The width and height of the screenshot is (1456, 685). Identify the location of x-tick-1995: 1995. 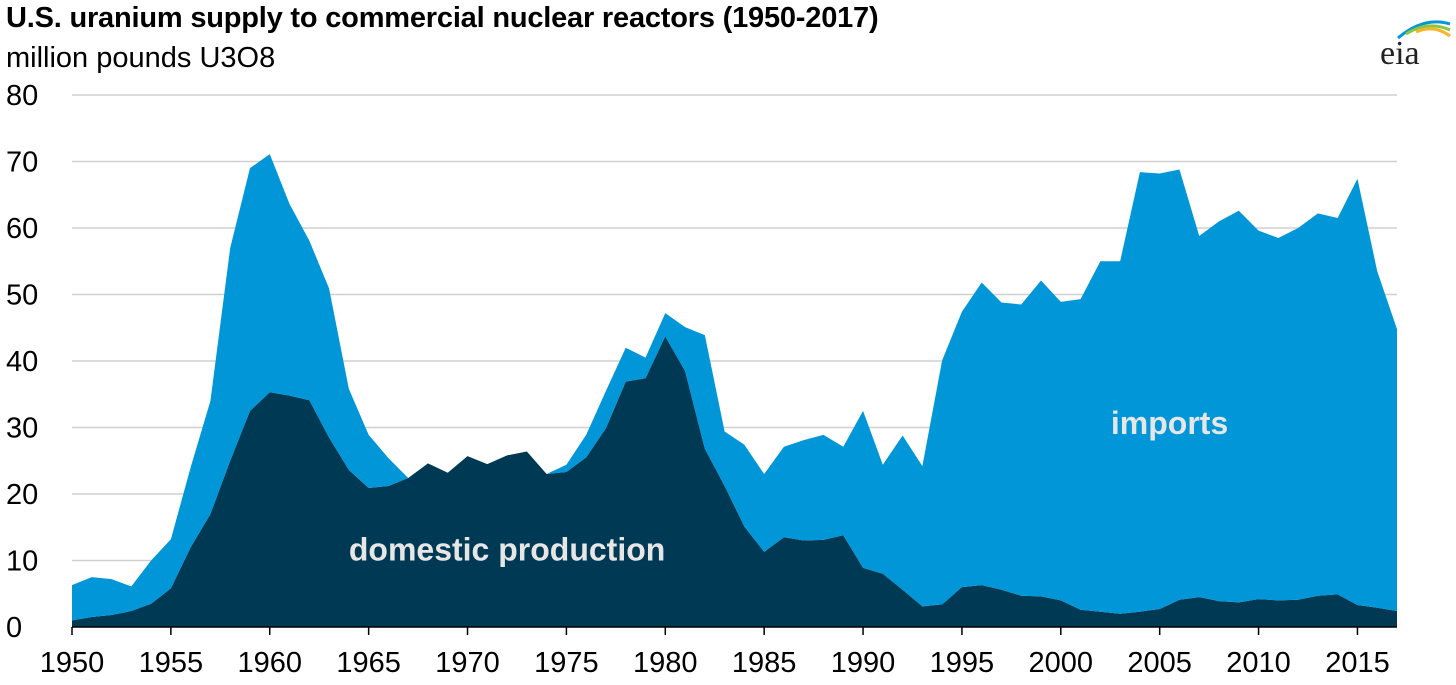
(962, 663).